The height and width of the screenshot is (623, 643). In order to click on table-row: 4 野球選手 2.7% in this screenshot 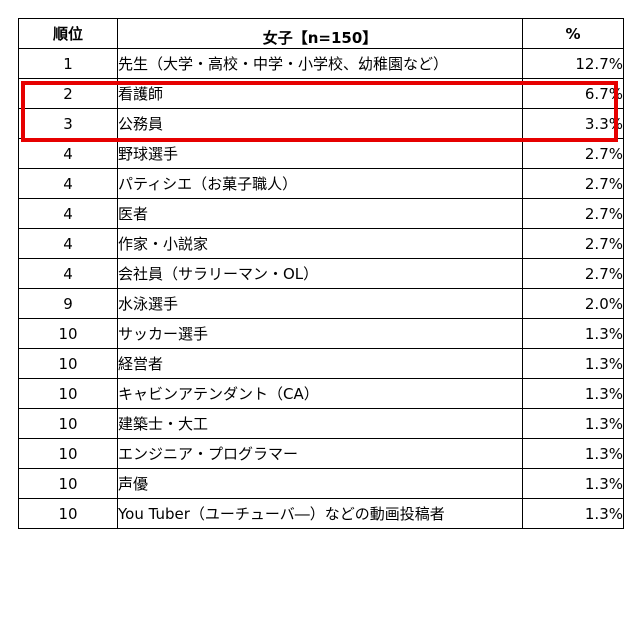, I will do `click(321, 153)`.